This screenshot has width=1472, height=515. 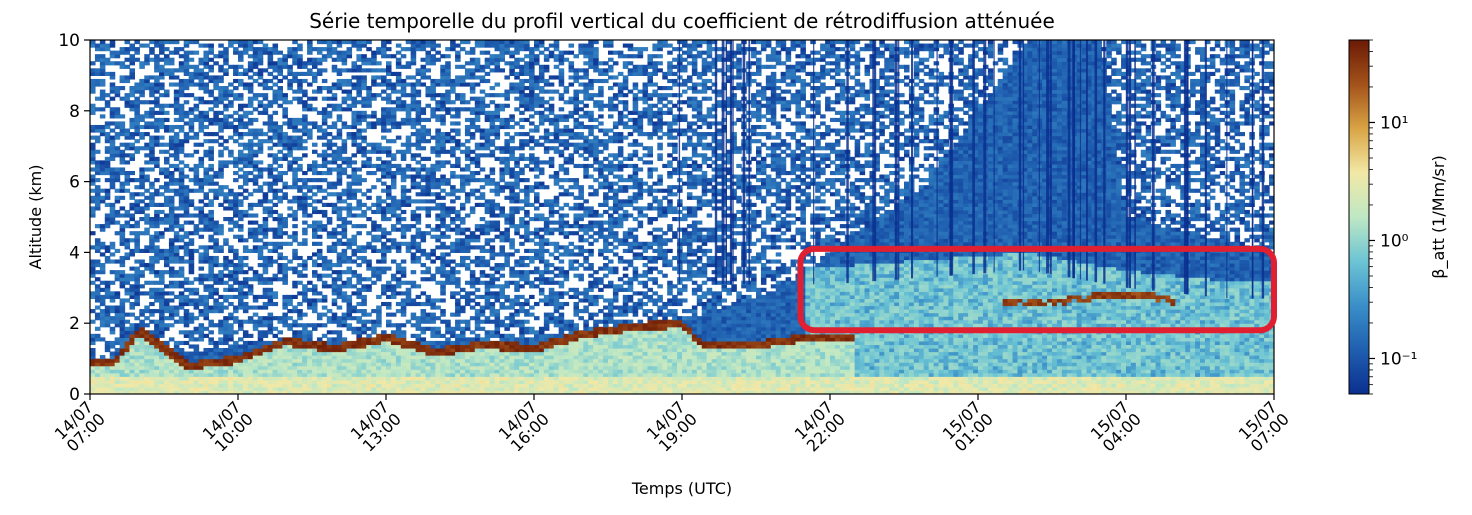 I want to click on y-tick-label: 8, so click(x=74, y=112).